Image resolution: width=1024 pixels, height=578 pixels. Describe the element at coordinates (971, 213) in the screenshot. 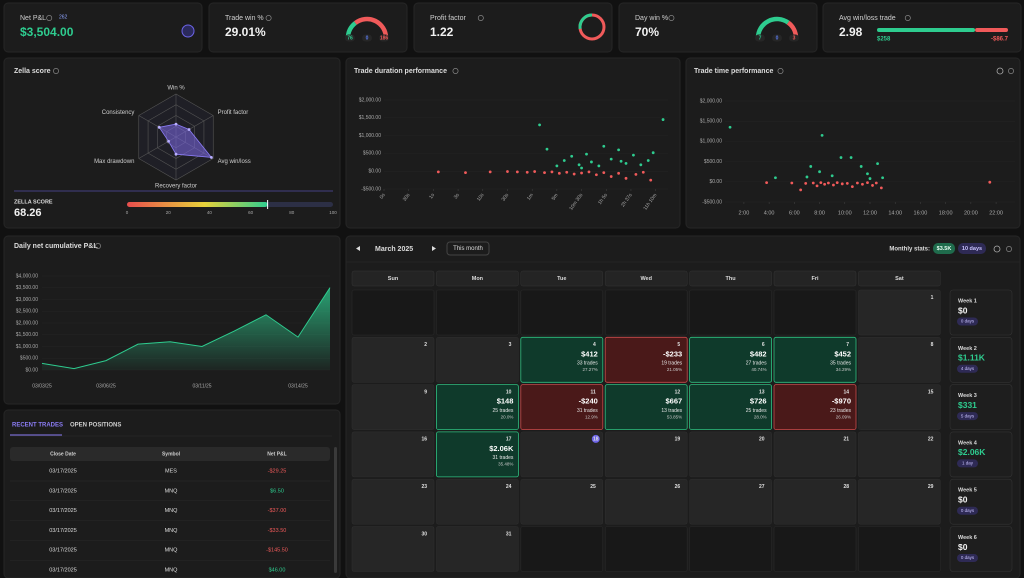

I see `x-tick-label: 20:00` at that location.